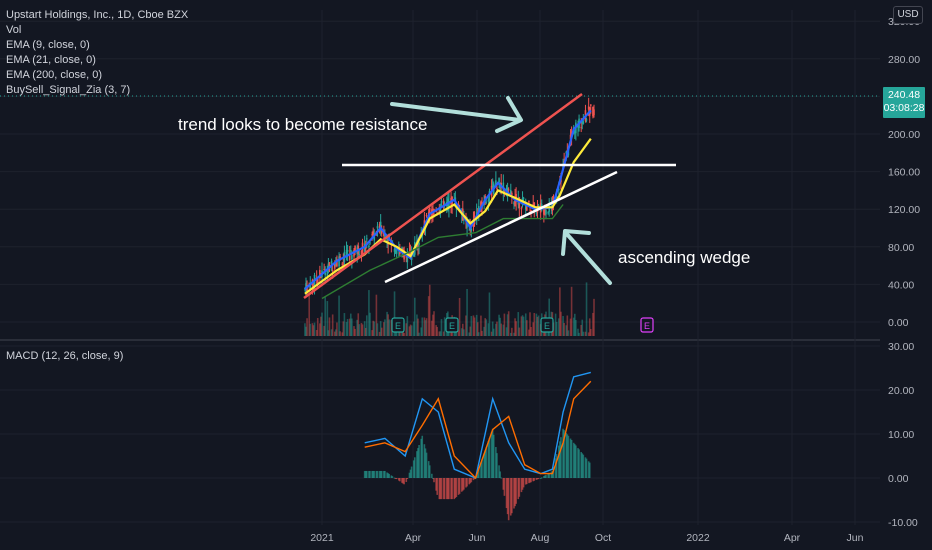 The image size is (932, 550). What do you see at coordinates (904, 210) in the screenshot?
I see `price-tick-label: 120.00` at bounding box center [904, 210].